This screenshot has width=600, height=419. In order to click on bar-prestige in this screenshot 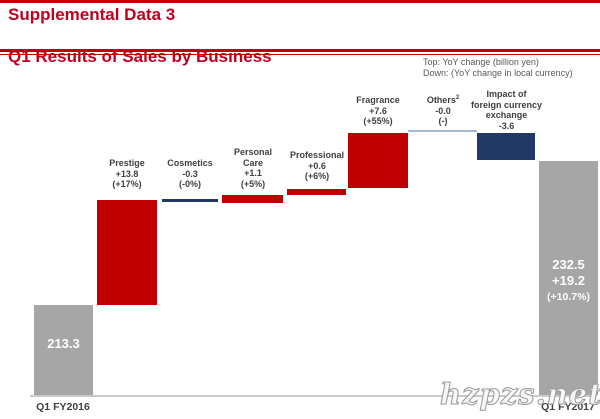, I will do `click(127, 252)`.